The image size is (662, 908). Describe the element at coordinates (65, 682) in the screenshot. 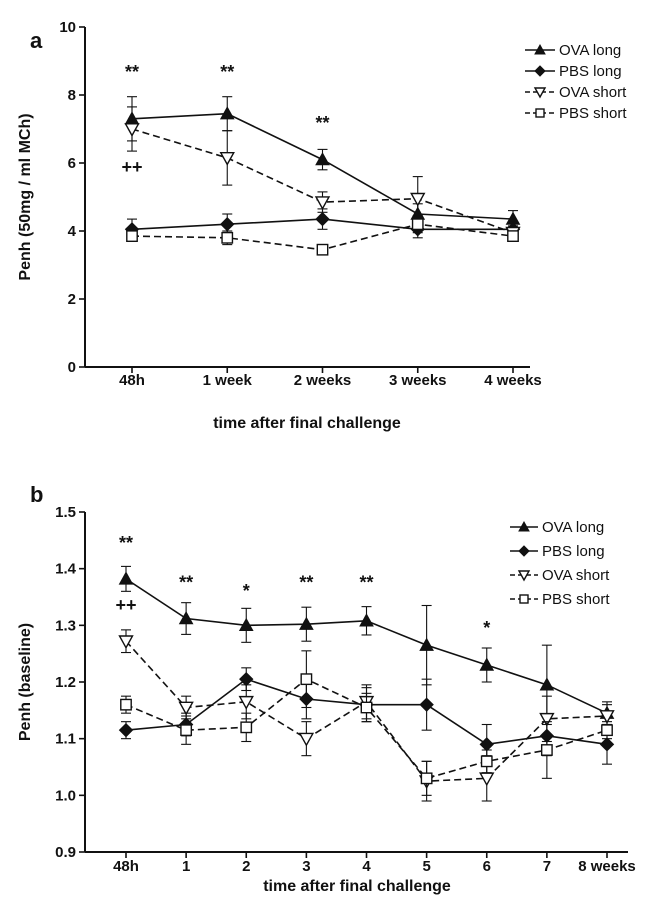

I see `y-tick-label: 1.2` at that location.